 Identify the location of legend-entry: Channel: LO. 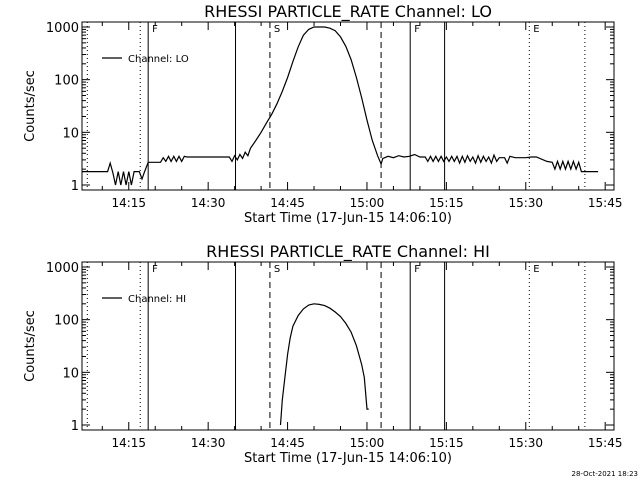
(158, 59).